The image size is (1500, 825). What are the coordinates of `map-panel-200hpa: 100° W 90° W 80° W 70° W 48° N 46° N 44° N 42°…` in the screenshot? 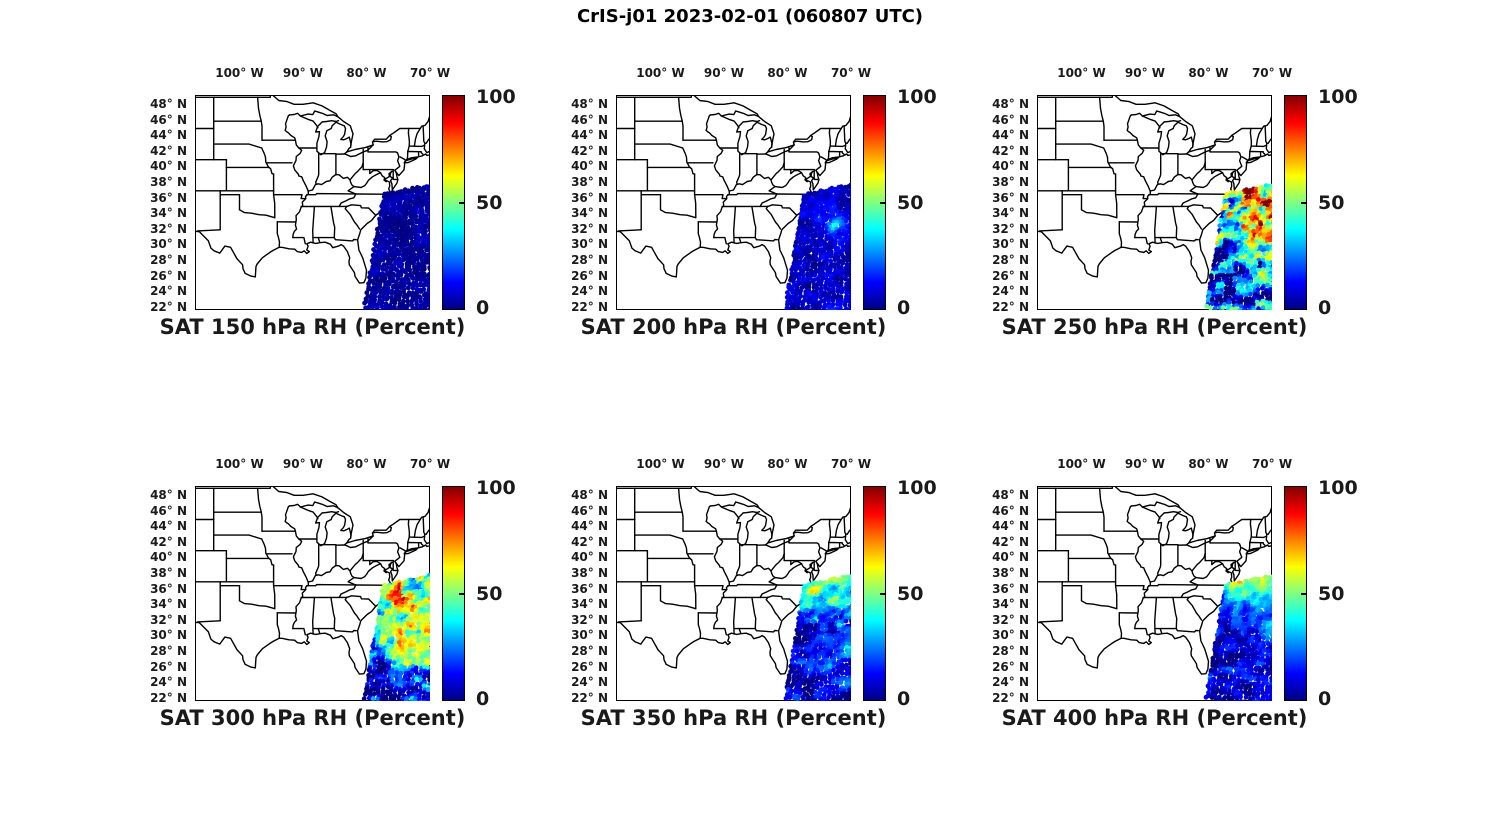 It's located at (754, 202).